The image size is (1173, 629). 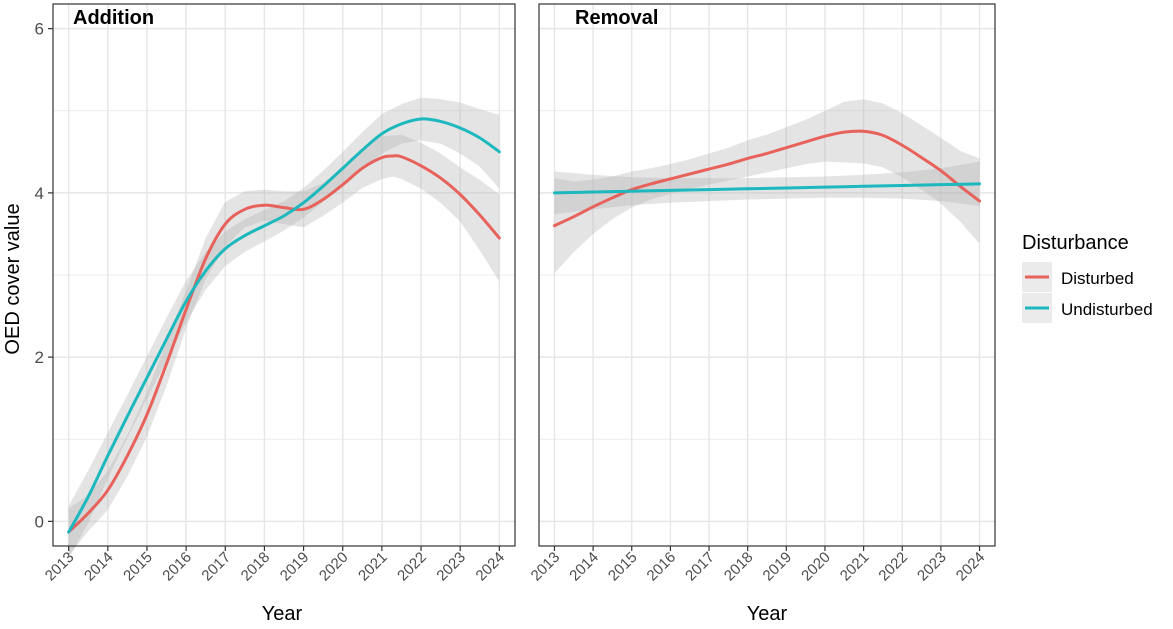 What do you see at coordinates (39, 193) in the screenshot?
I see `y-tick-label: 4` at bounding box center [39, 193].